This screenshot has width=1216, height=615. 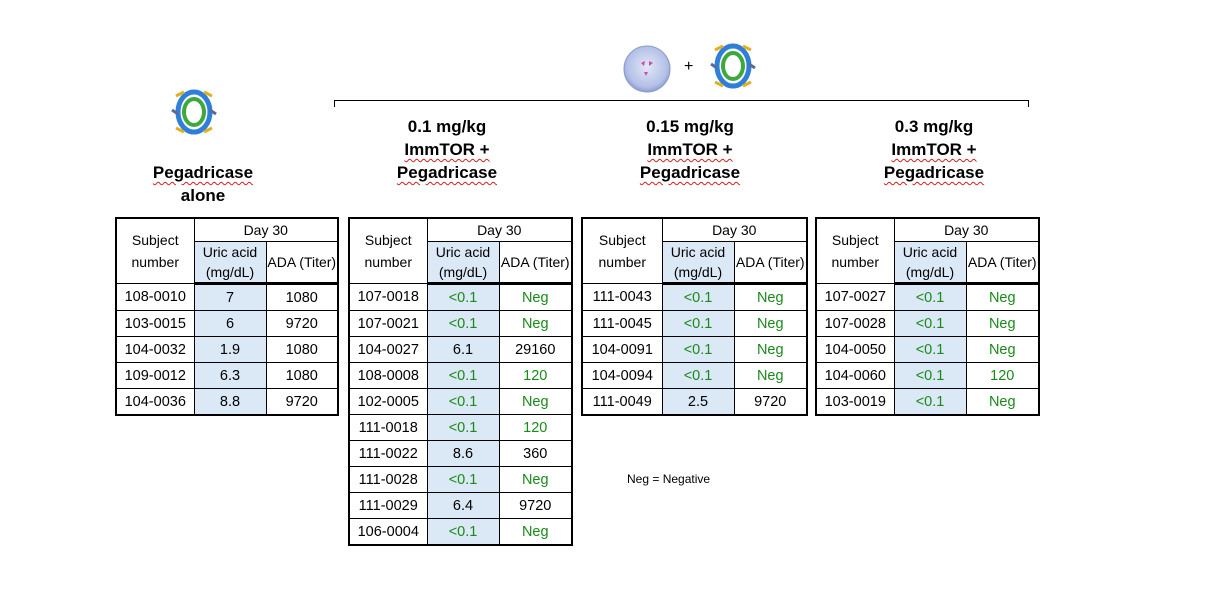 I want to click on subject-number-cell: 104-0094, so click(x=622, y=375).